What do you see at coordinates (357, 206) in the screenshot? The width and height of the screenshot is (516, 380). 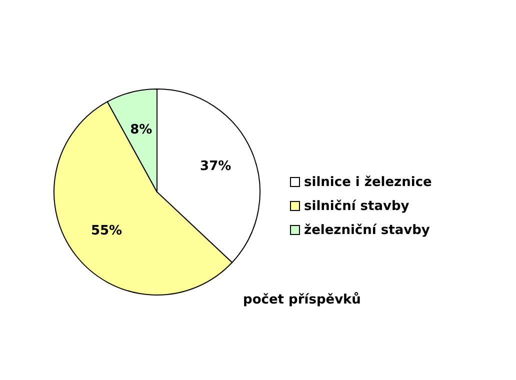 I see `legend-label: silniční stavby` at bounding box center [357, 206].